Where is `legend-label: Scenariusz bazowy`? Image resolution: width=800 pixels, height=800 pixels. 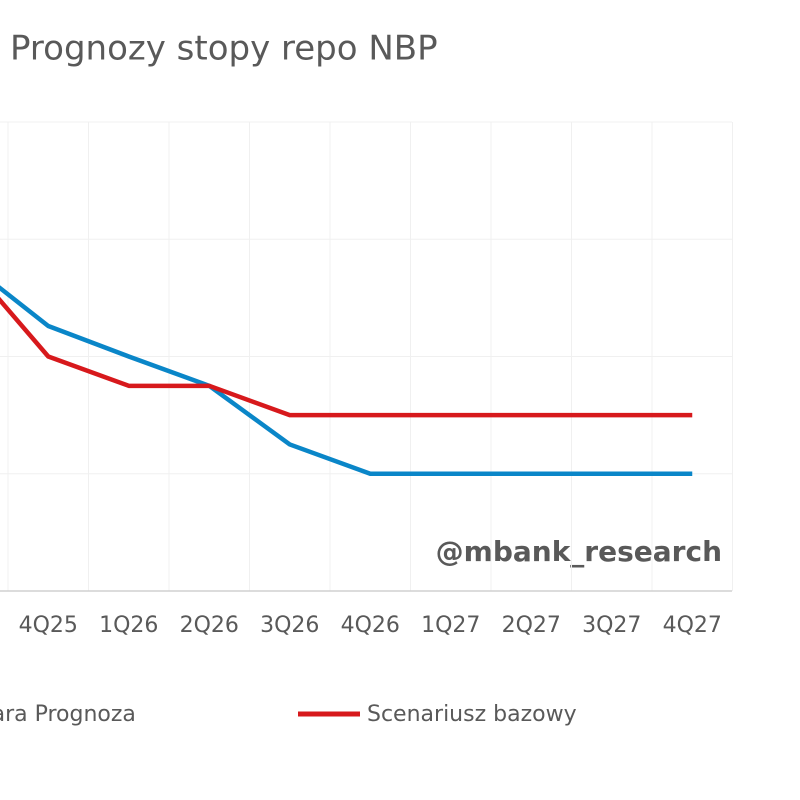 legend-label: Scenariusz bazowy is located at coordinates (472, 714).